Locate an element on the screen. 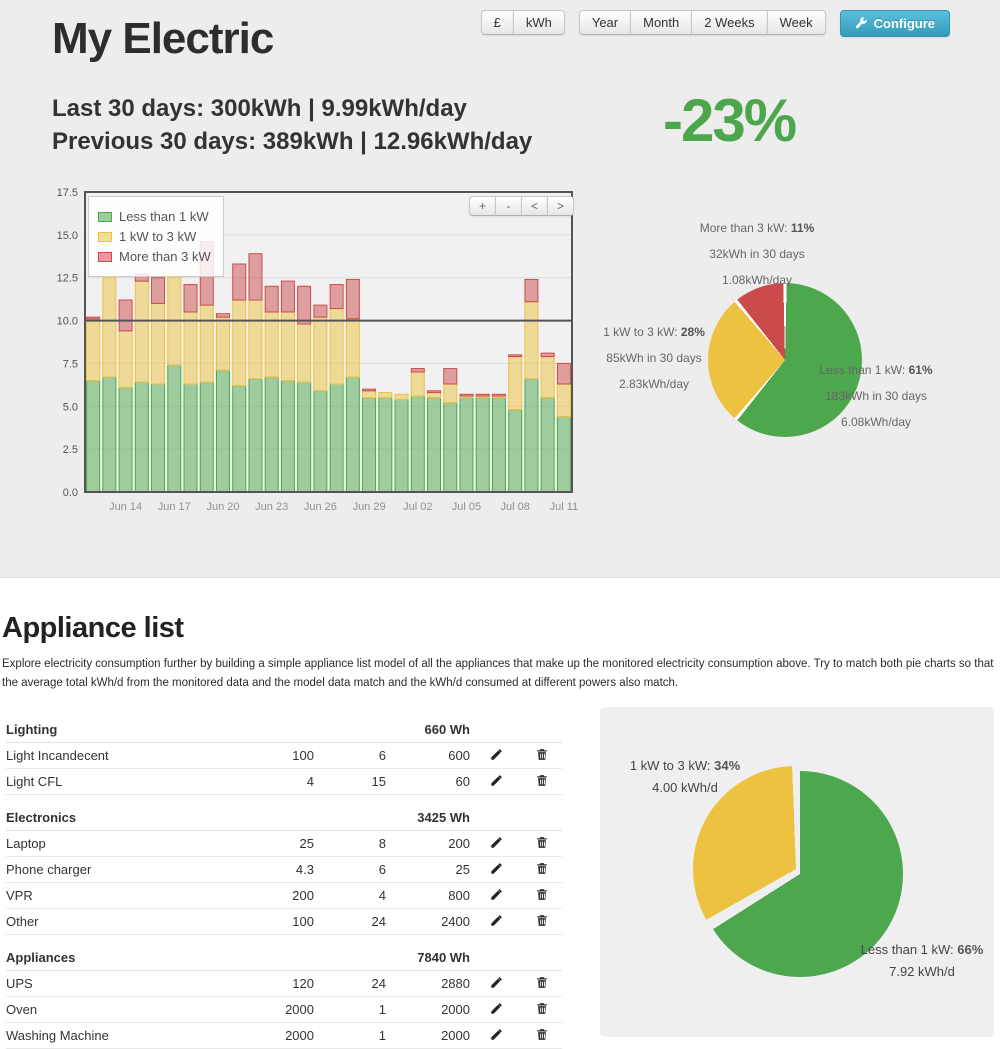 Image resolution: width=1000 pixels, height=1049 pixels. range-button-month: Month is located at coordinates (661, 22).